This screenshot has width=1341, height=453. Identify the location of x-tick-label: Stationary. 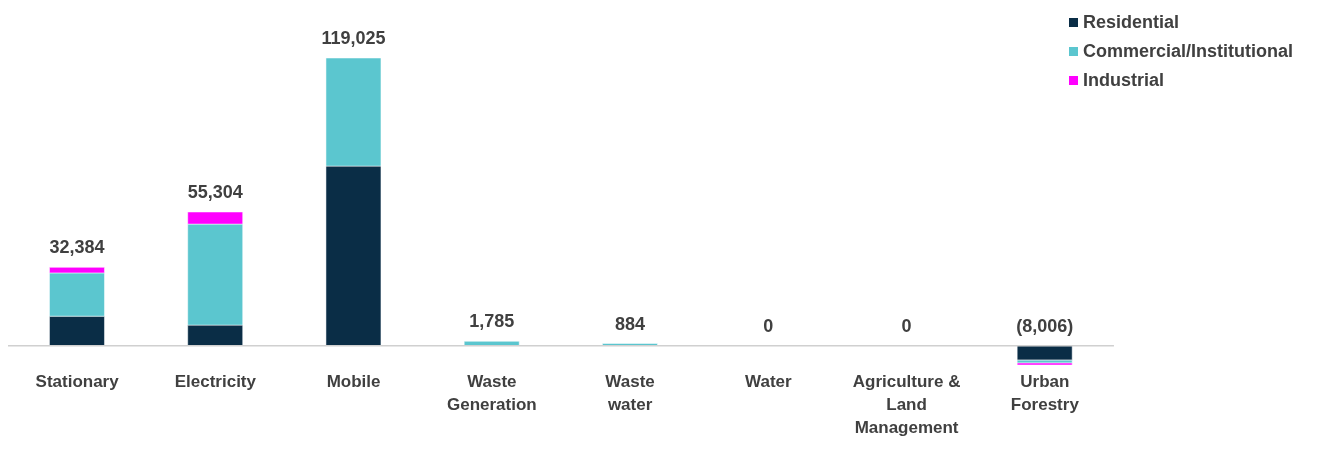
(77, 381).